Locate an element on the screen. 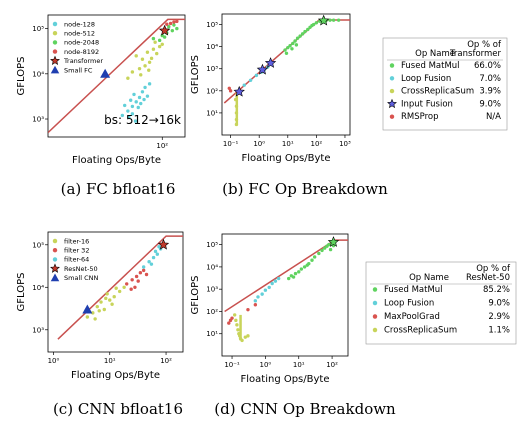 The image size is (520, 423). table-op-name: Fused MatMul is located at coordinates (430, 66).